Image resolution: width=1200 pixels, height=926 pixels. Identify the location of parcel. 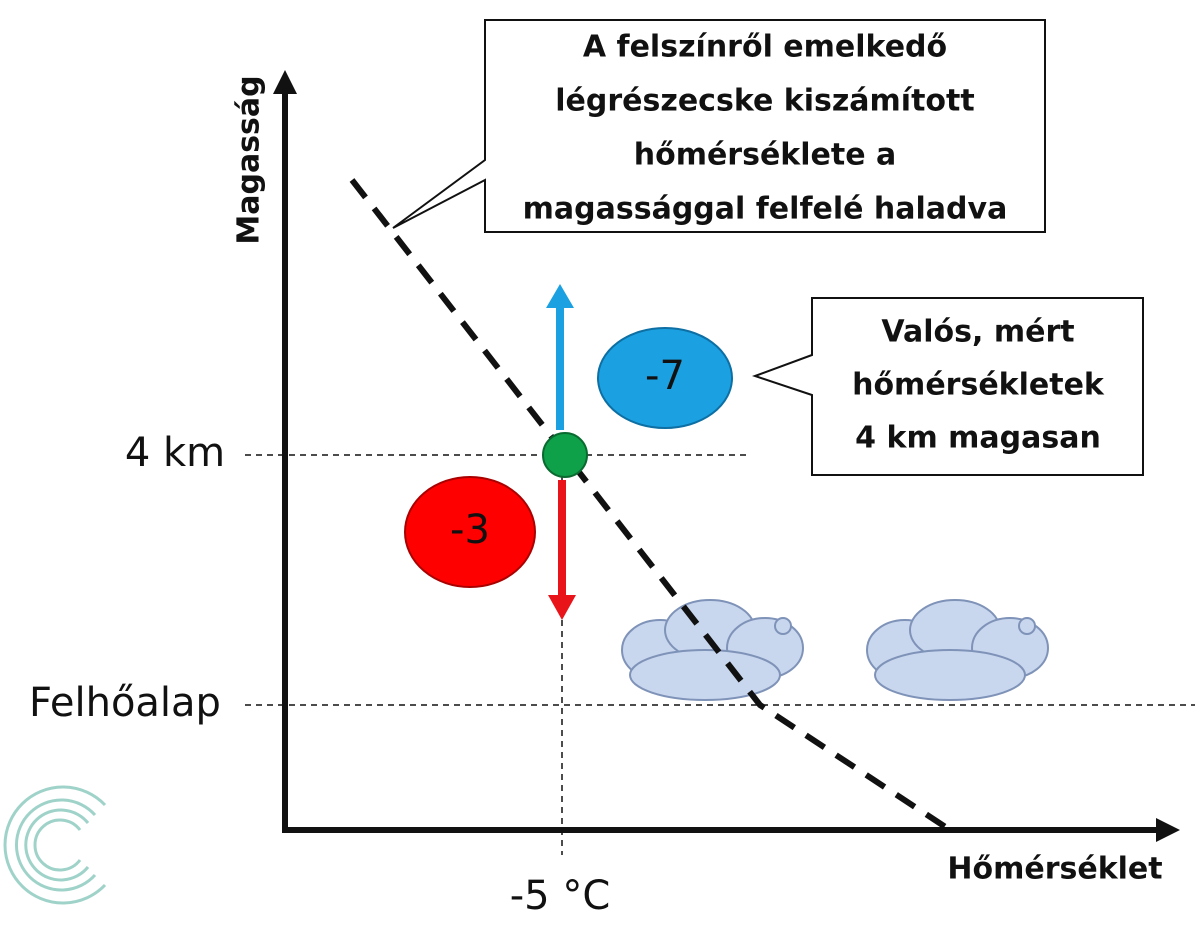
(565, 455).